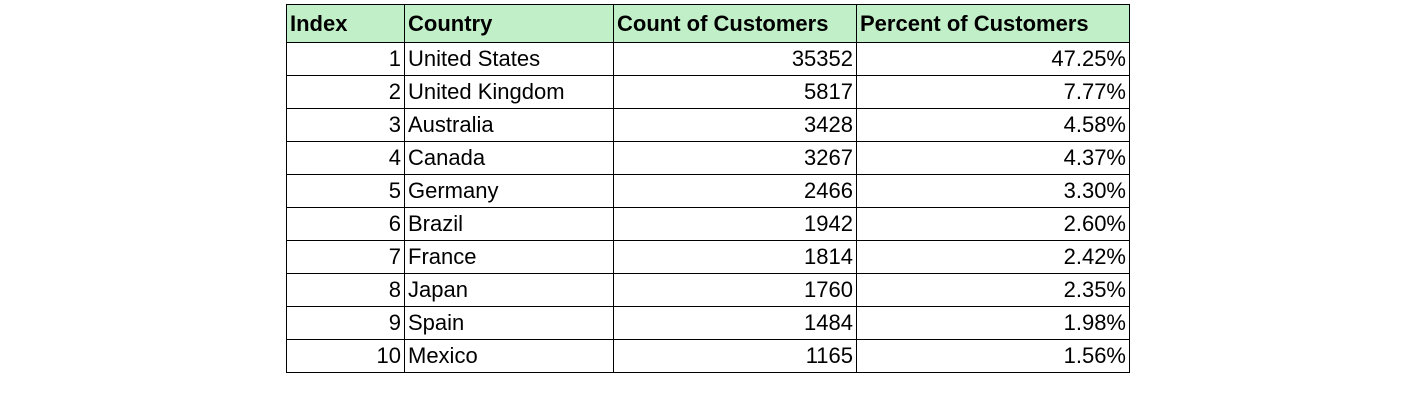 This screenshot has height=402, width=1414. I want to click on cell-index: 10, so click(345, 356).